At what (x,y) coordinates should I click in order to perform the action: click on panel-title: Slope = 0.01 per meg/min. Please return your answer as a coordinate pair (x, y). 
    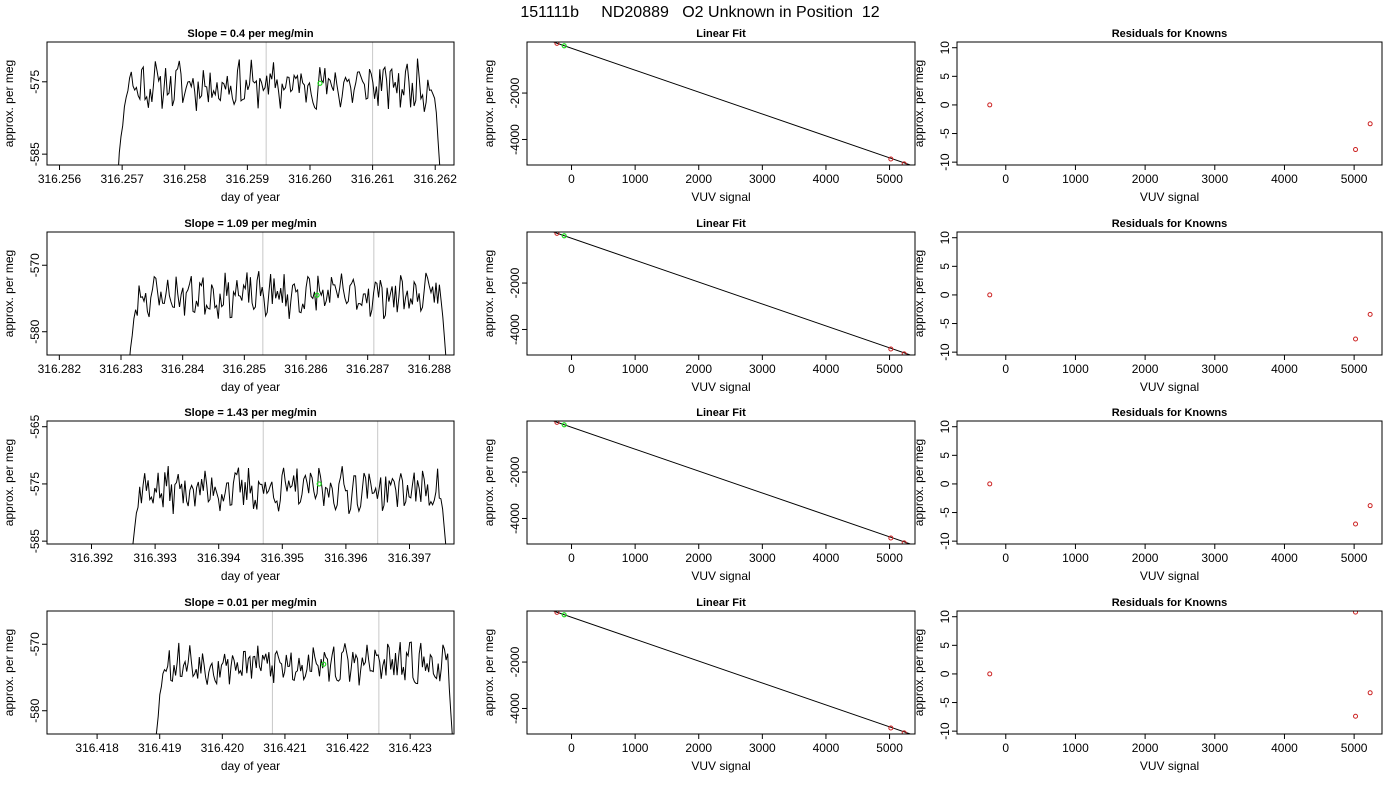
    Looking at the image, I should click on (250, 603).